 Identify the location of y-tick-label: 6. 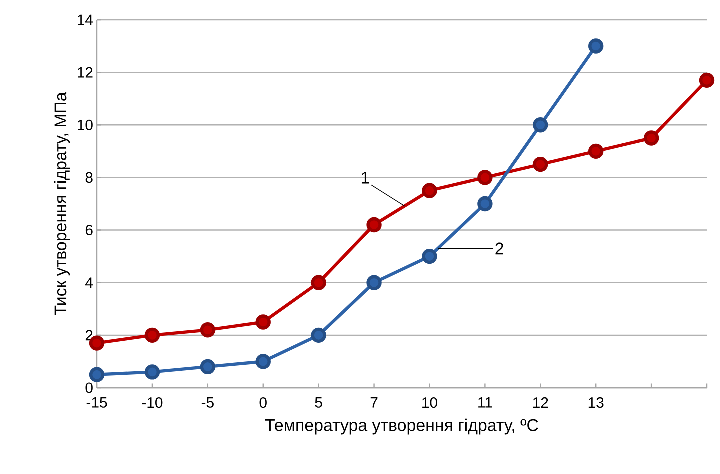
(89, 230).